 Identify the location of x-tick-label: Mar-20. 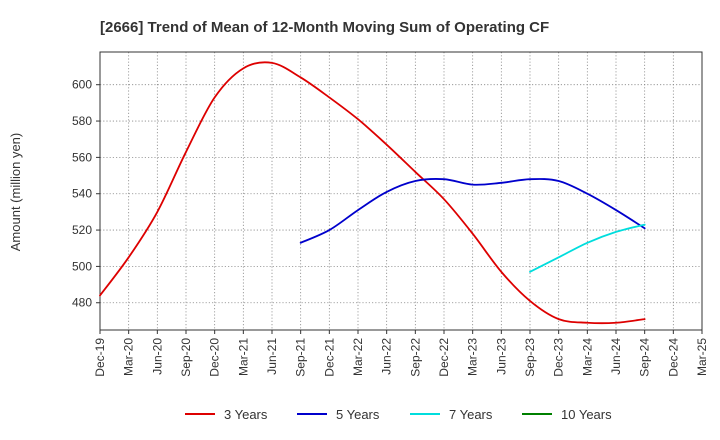
(129, 357).